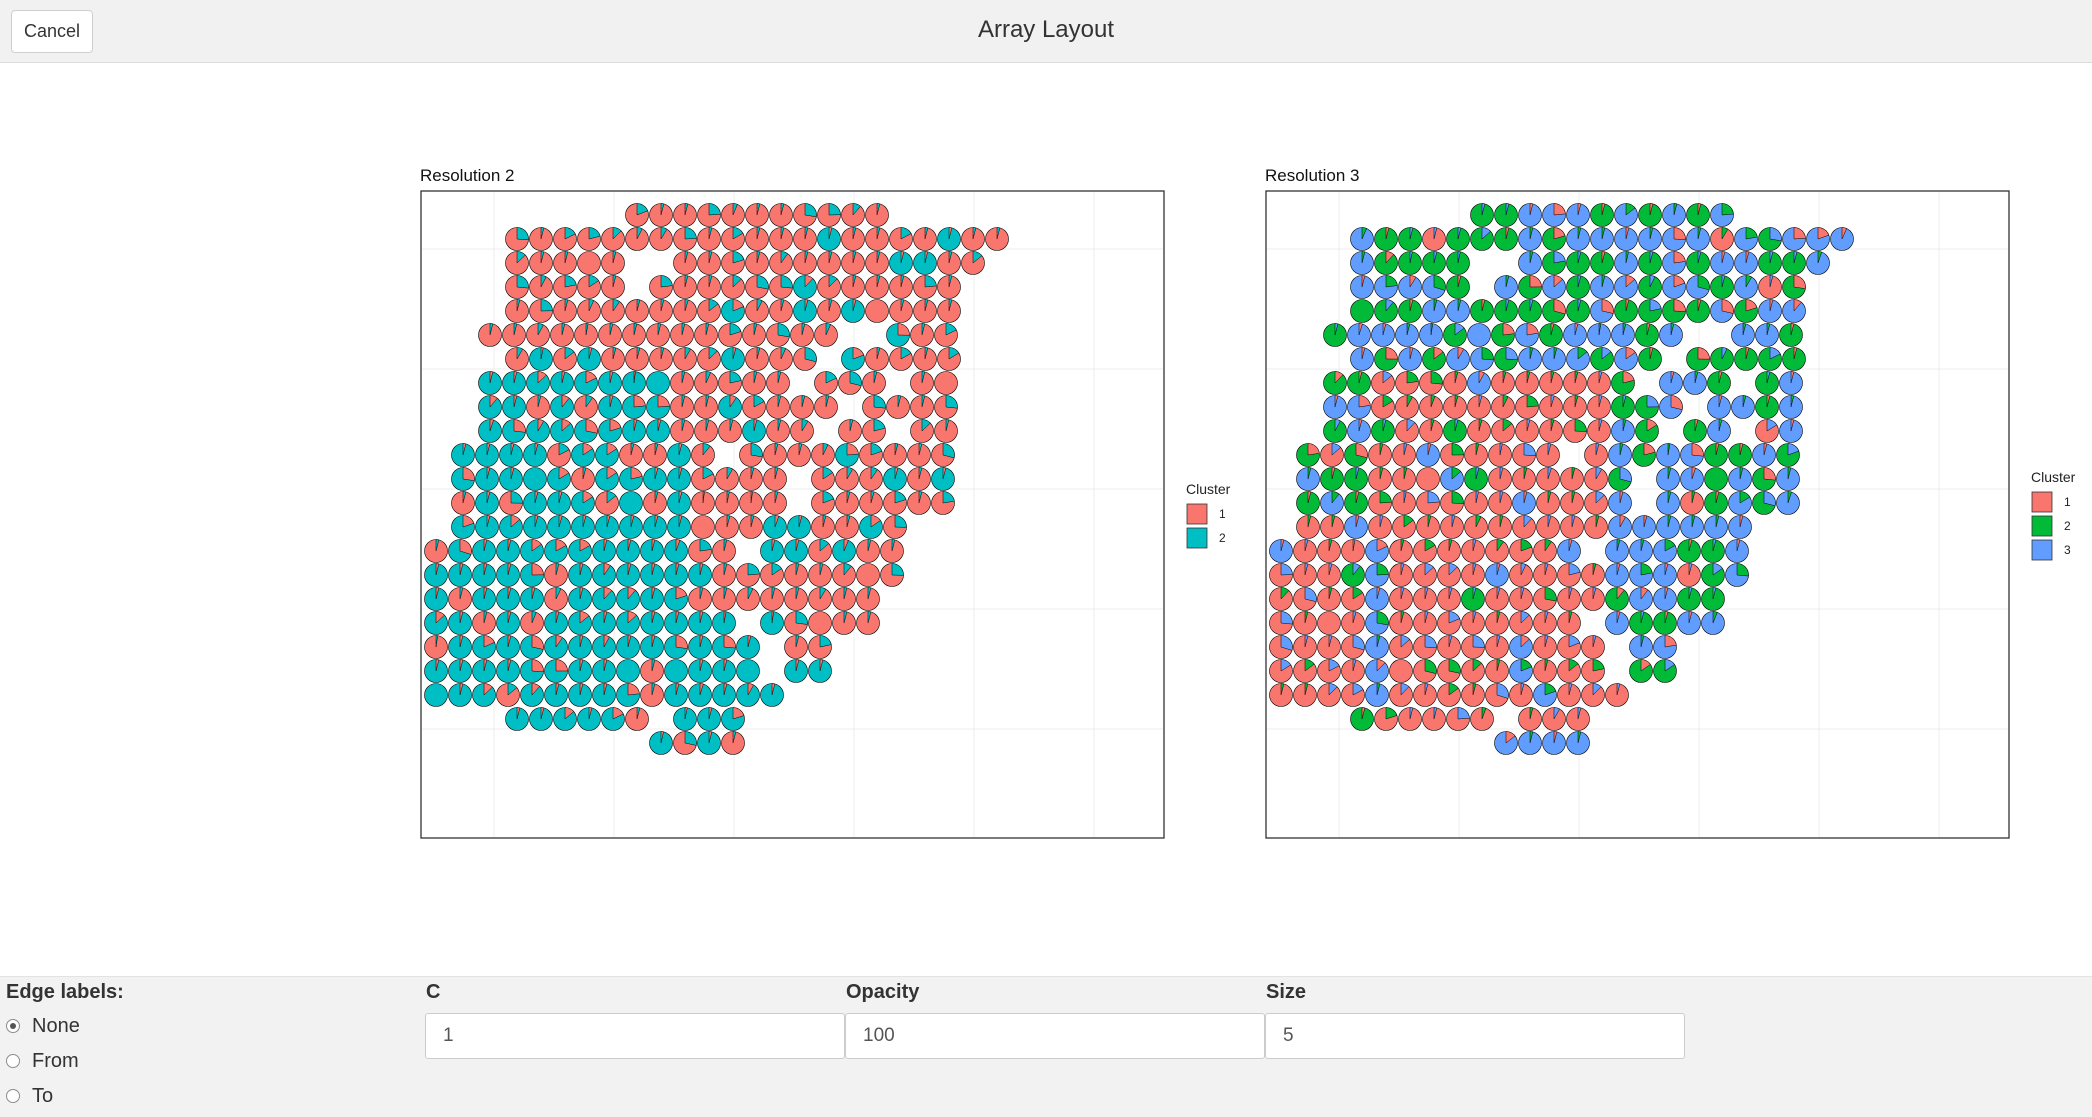  Describe the element at coordinates (43, 1026) in the screenshot. I see `radio-none: None` at that location.